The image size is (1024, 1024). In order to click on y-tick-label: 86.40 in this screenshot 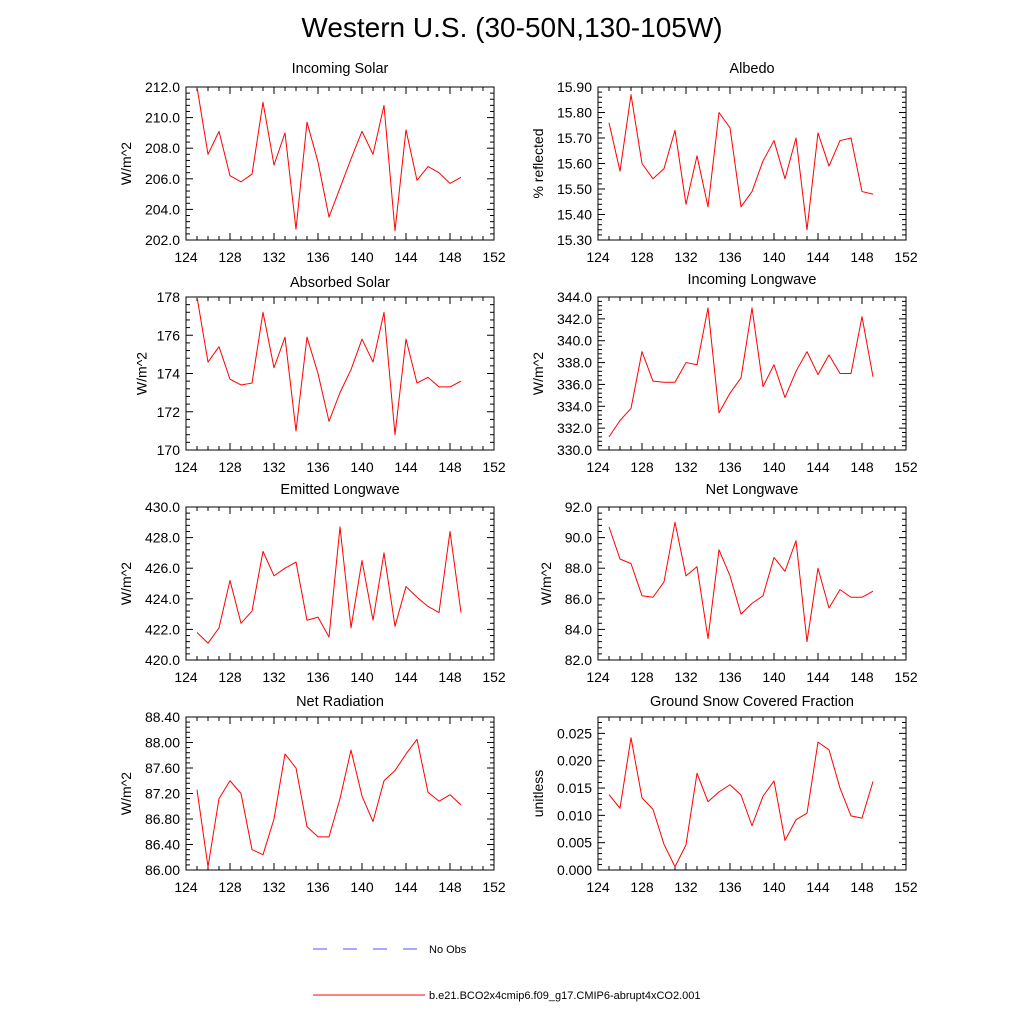, I will do `click(162, 845)`.